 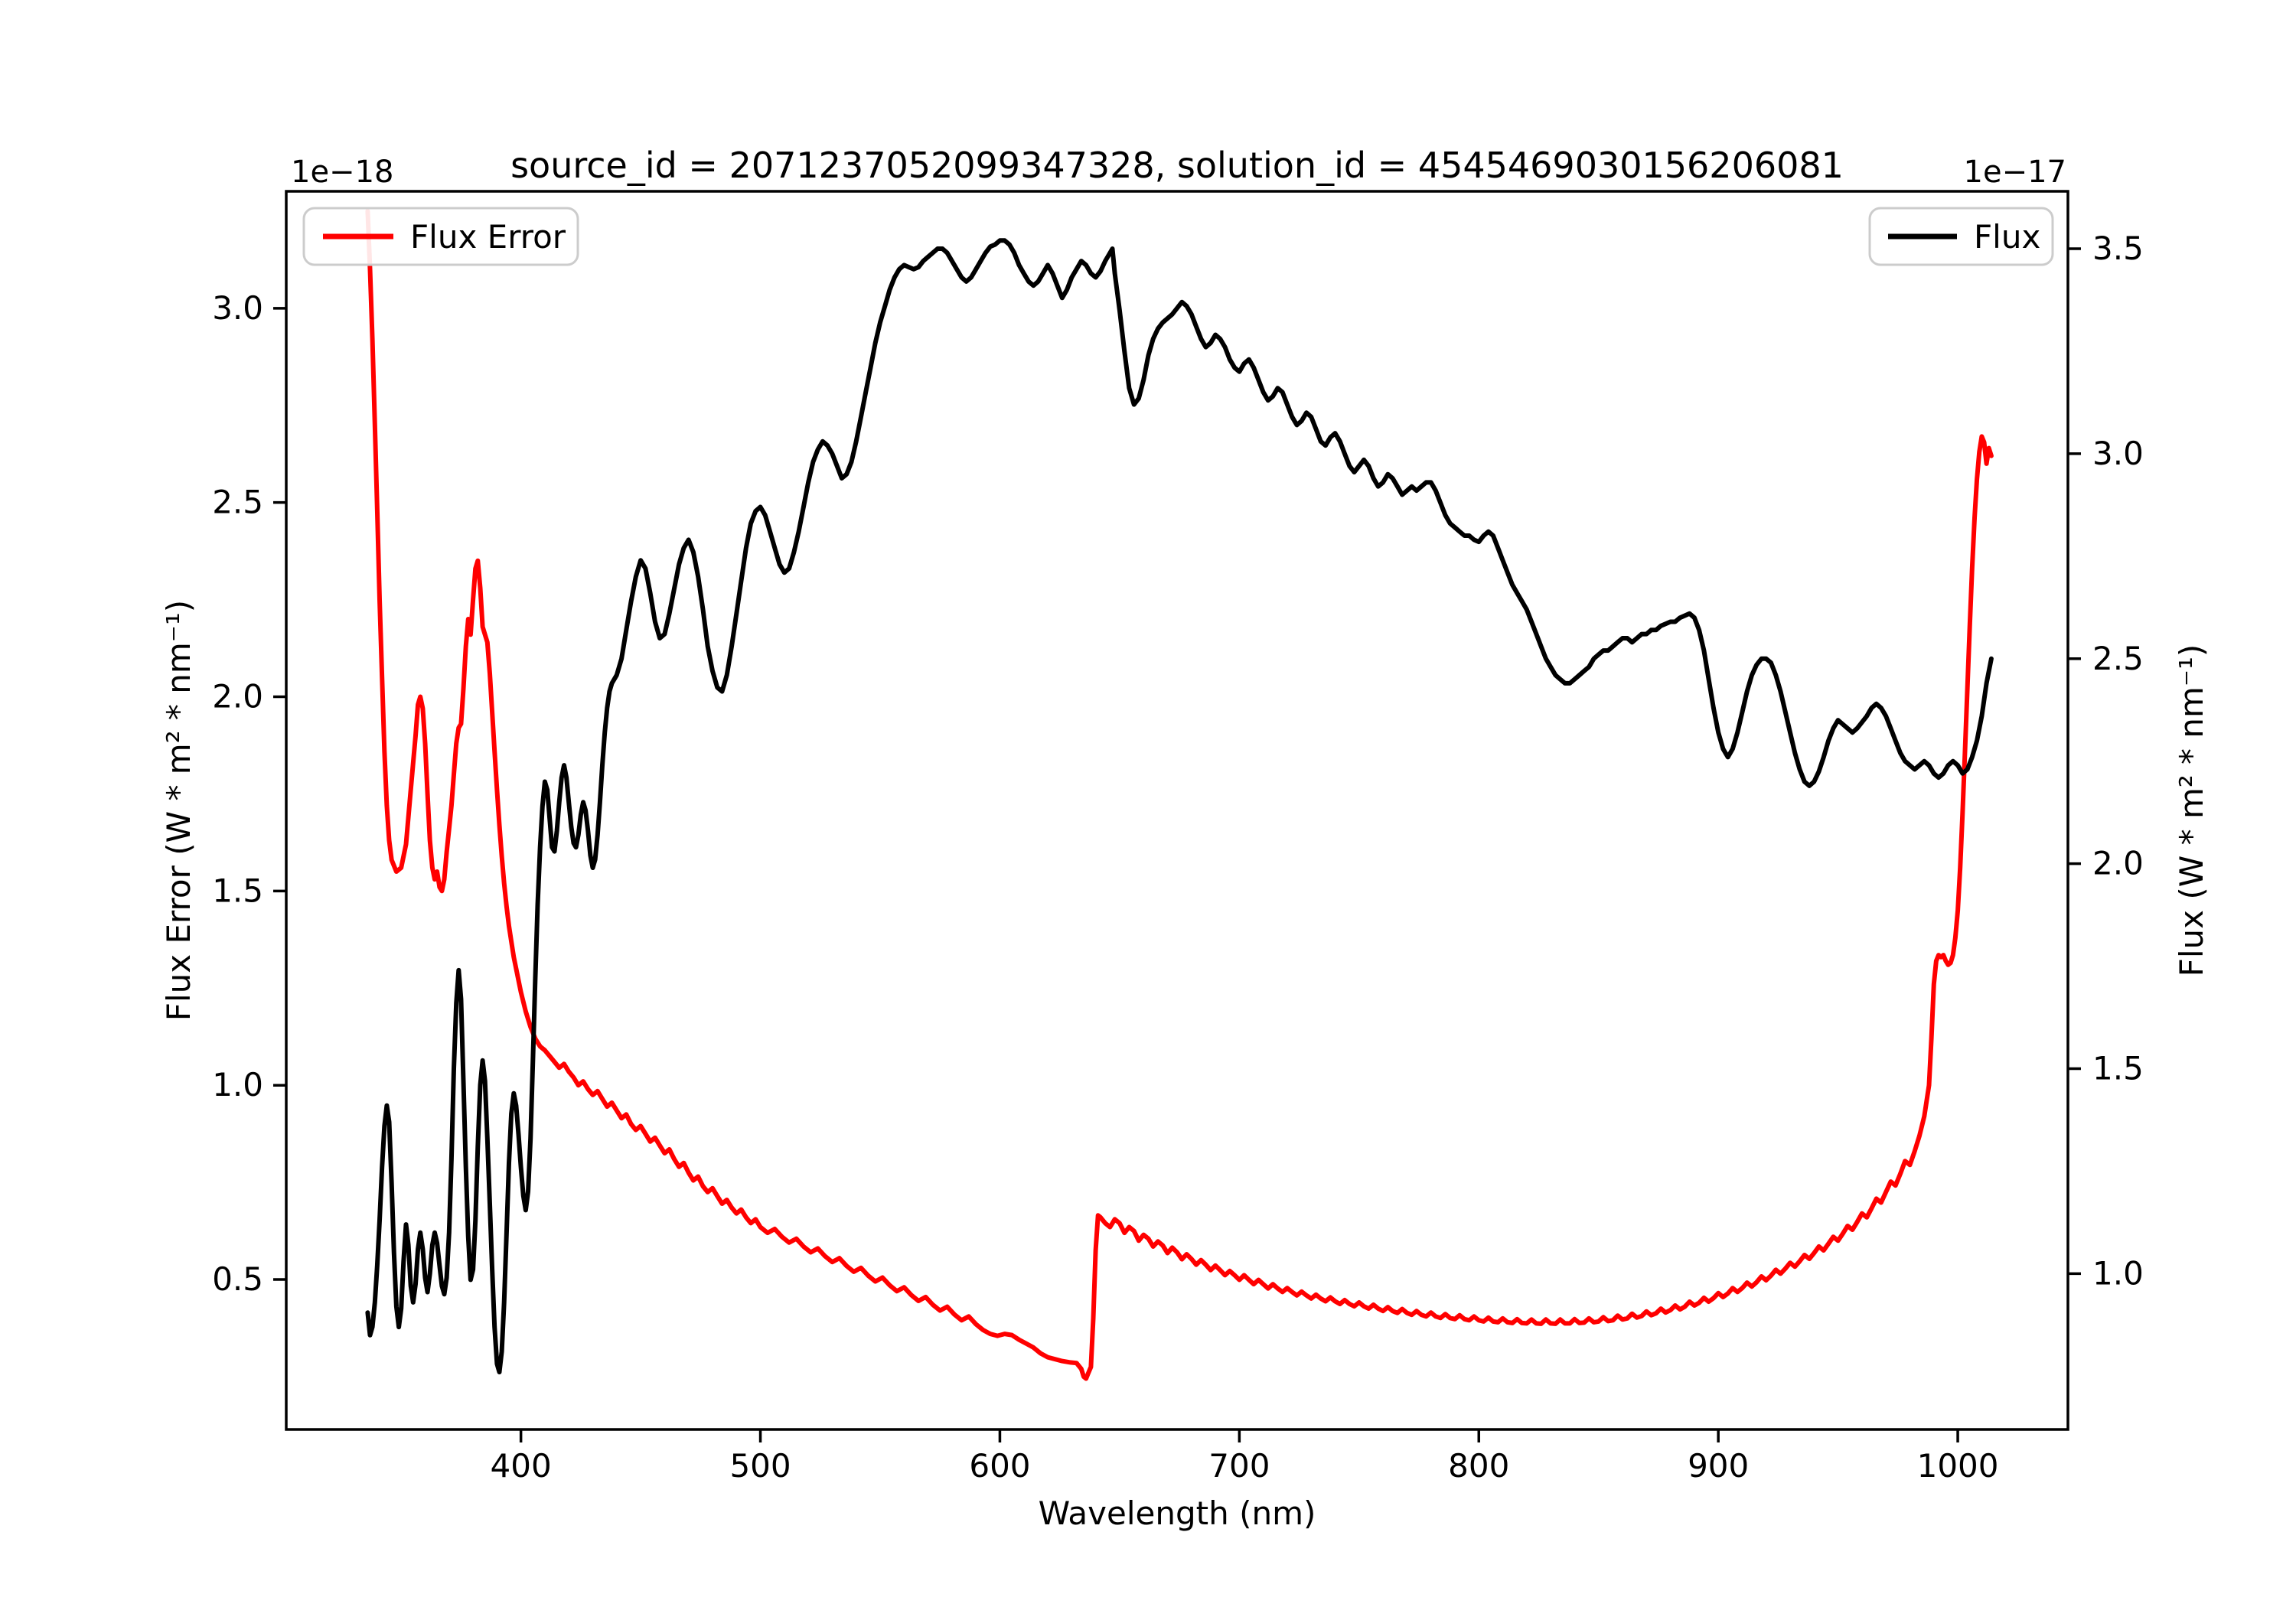 What do you see at coordinates (1478, 1466) in the screenshot?
I see `x-tick-label: 800` at bounding box center [1478, 1466].